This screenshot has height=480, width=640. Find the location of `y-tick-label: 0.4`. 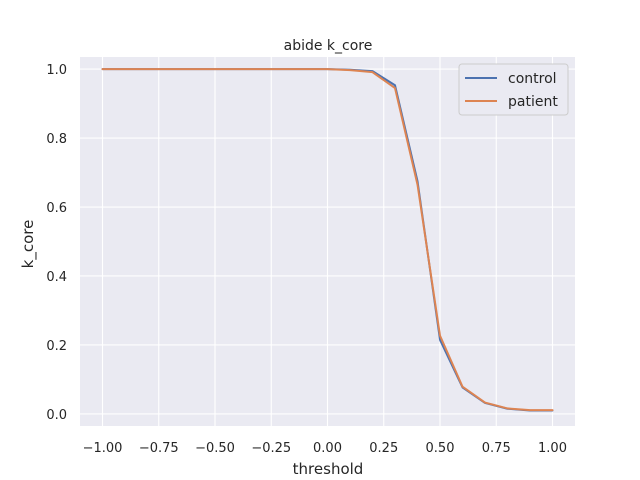

y-tick-label: 0.4 is located at coordinates (56, 277).